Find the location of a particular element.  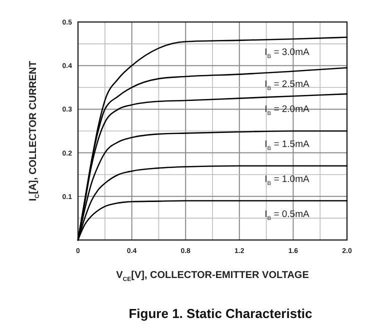

series-label: I$_{B}$ = 3.0mA is located at coordinates (287, 53).